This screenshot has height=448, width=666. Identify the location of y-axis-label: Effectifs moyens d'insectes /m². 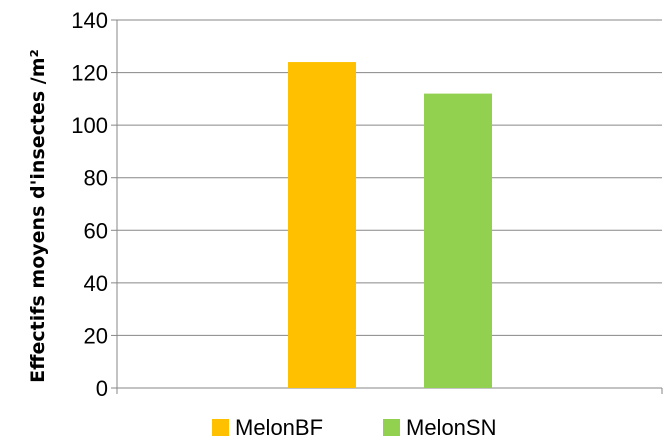
(38, 216).